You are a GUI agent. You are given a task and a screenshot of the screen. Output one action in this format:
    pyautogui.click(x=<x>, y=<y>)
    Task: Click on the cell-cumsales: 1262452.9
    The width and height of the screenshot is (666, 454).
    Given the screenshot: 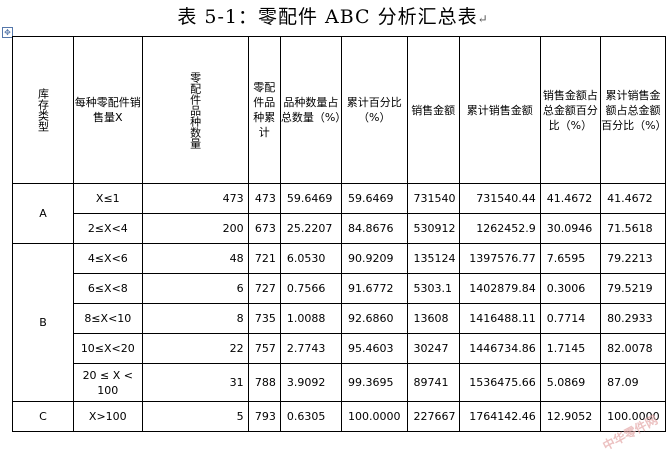 What is the action you would take?
    pyautogui.click(x=499, y=228)
    